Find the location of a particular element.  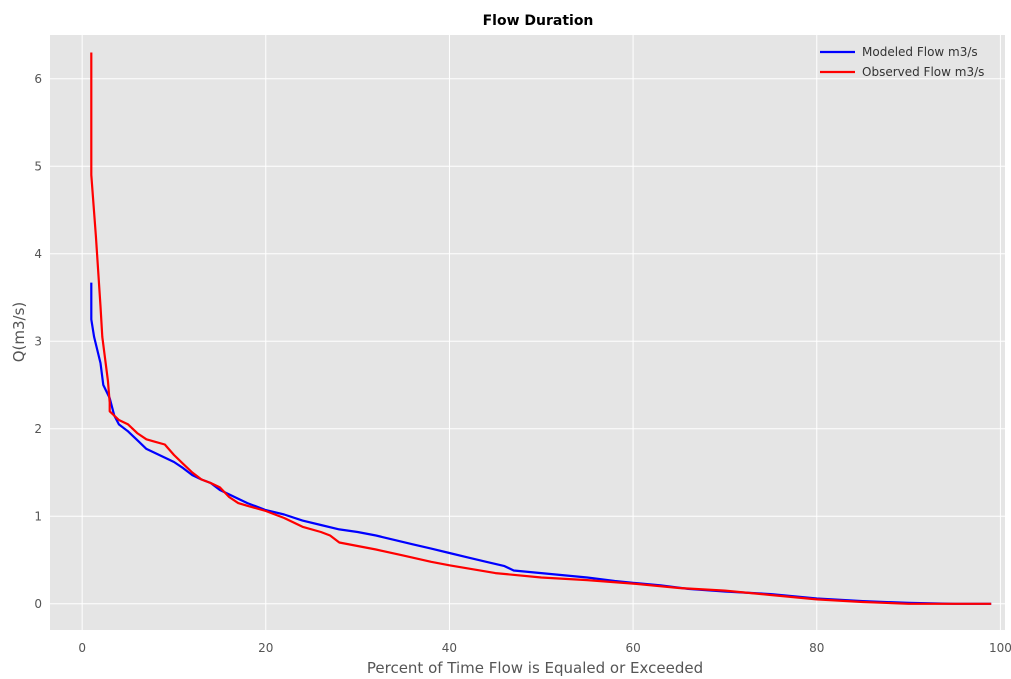

legend-label-1: Observed Flow m3/s is located at coordinates (923, 72).